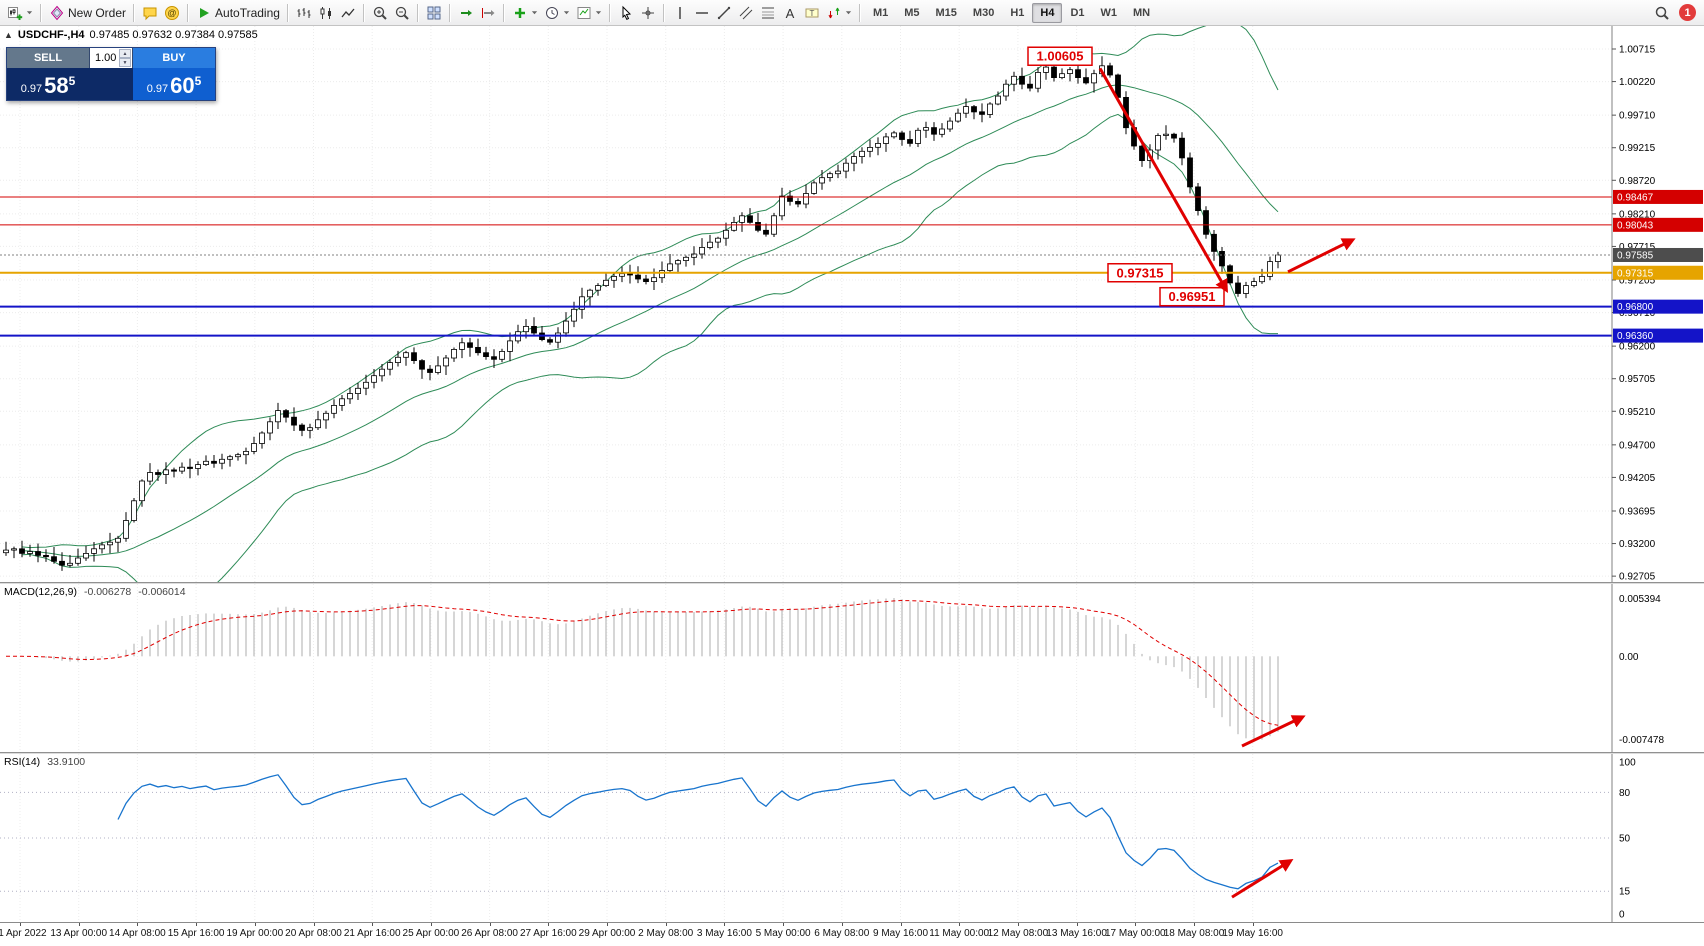 This screenshot has height=946, width=1704. I want to click on timeframe-mn-button: MN, so click(1142, 12).